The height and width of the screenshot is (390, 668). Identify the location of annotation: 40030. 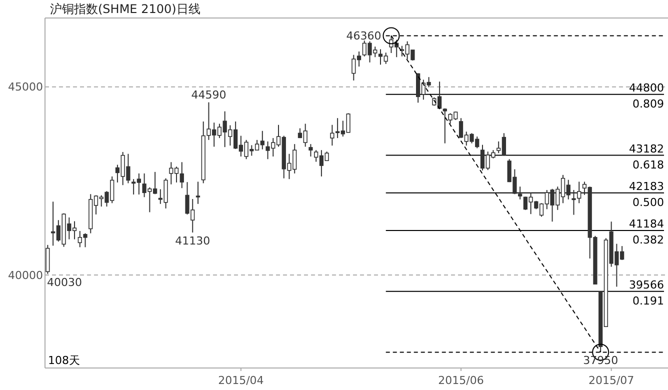
(64, 282).